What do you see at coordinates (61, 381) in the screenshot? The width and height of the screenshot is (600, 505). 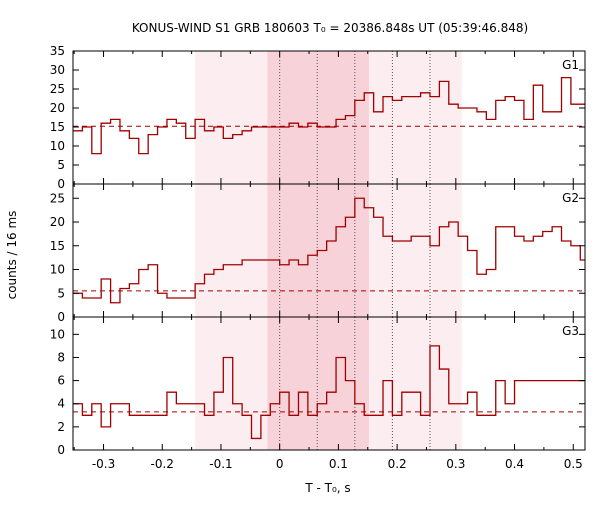 I see `y-tick-label: 6` at bounding box center [61, 381].